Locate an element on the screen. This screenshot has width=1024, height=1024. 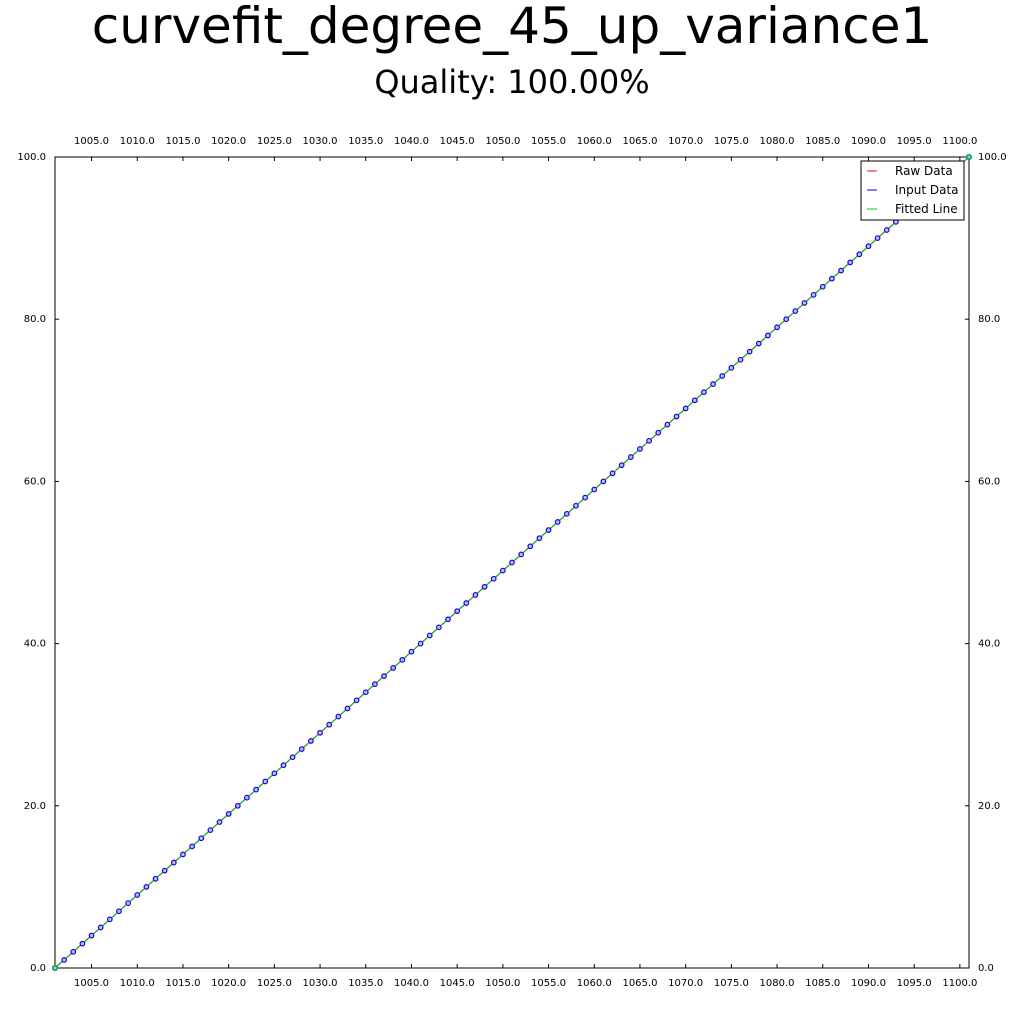
x-tick-label-bottom: 1095.0 is located at coordinates (914, 983).